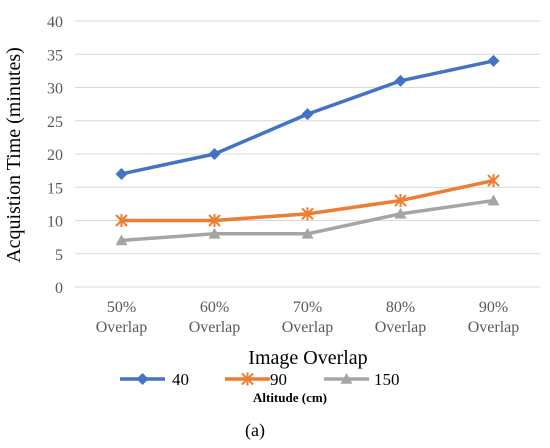  Describe the element at coordinates (154, 379) in the screenshot. I see `legend-item-40: 40` at that location.